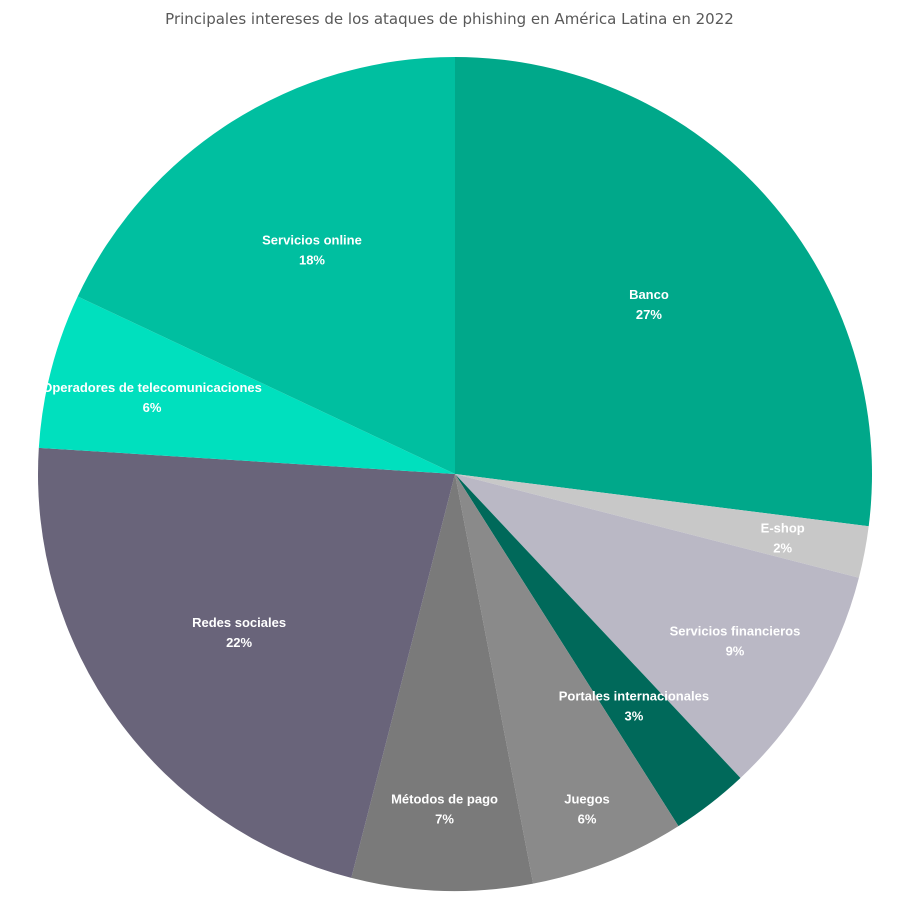 Image resolution: width=899 pixels, height=906 pixels. What do you see at coordinates (735, 631) in the screenshot?
I see `slice-label-servicios-financieros: Servicios financieros` at bounding box center [735, 631].